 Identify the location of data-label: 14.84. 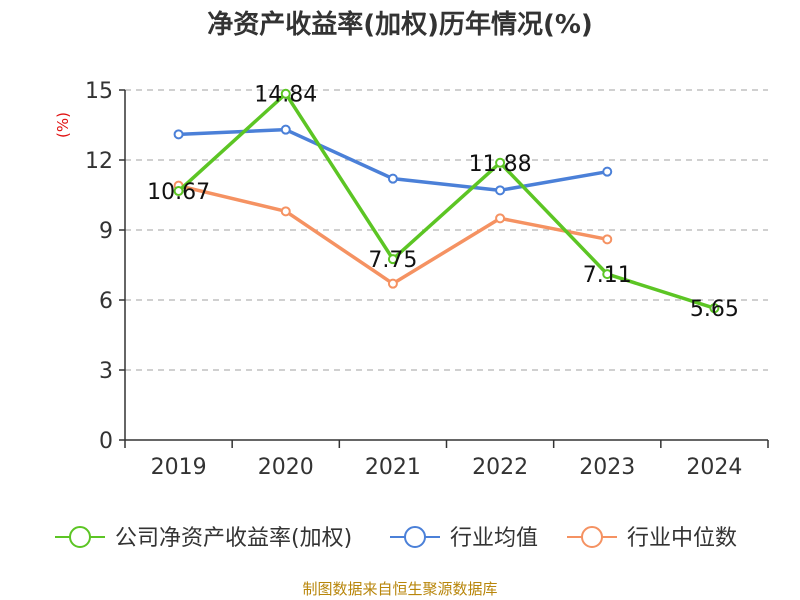
(285, 95).